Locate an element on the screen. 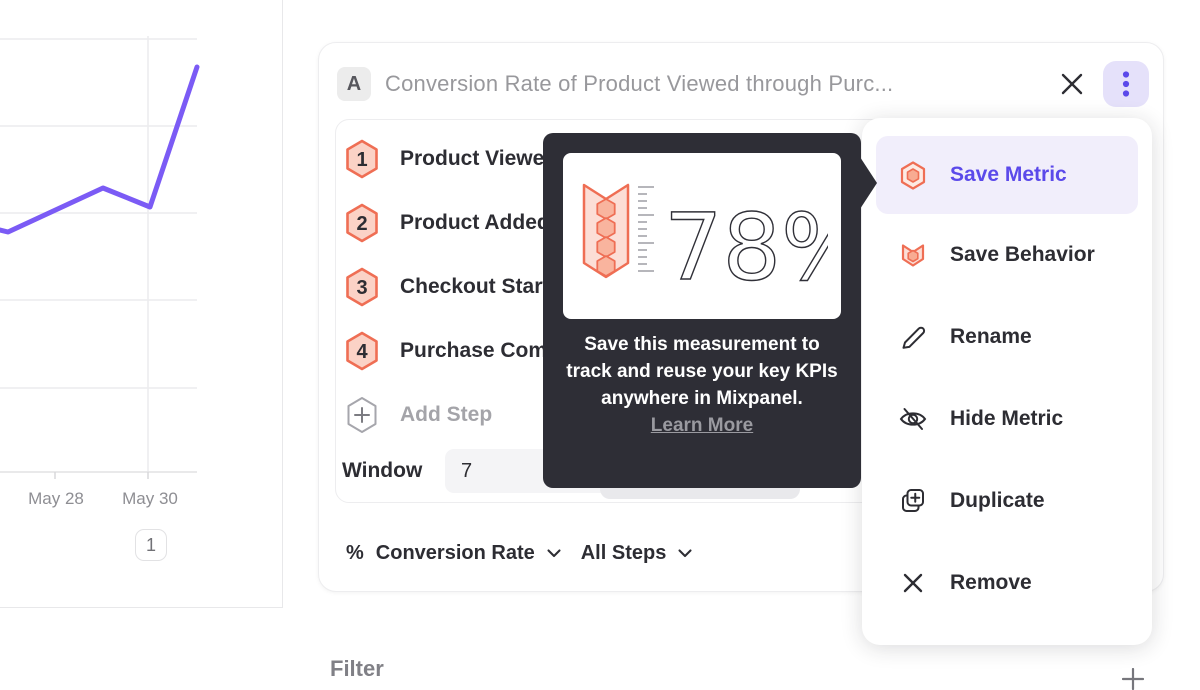 Image resolution: width=1200 pixels, height=690 pixels. eye-off-icon is located at coordinates (913, 419).